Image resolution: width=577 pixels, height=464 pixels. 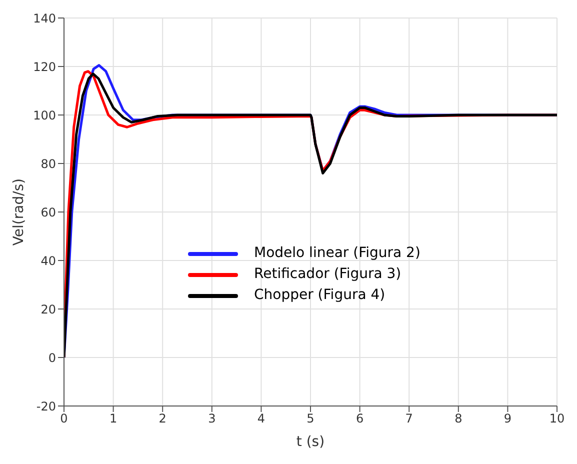 What do you see at coordinates (44, 67) in the screenshot?
I see `y-tick-label: 120` at bounding box center [44, 67].